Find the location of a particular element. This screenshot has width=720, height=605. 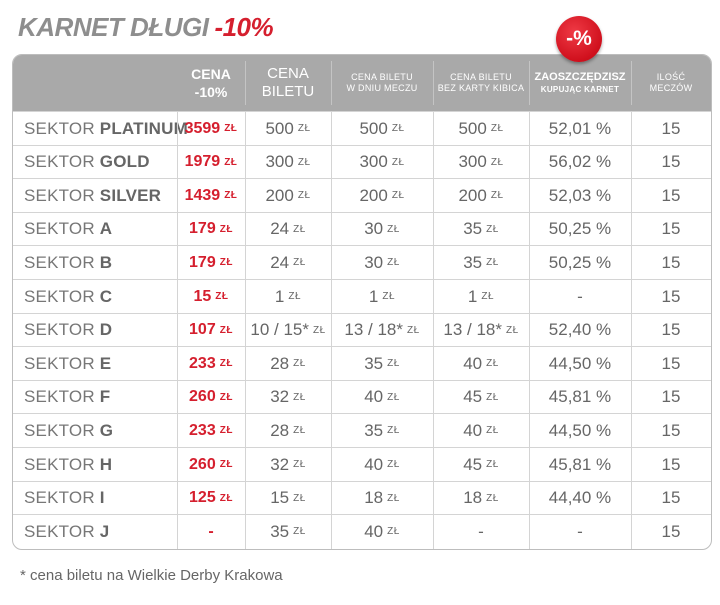

bilet-cell: 500 ZŁ is located at coordinates (288, 128).